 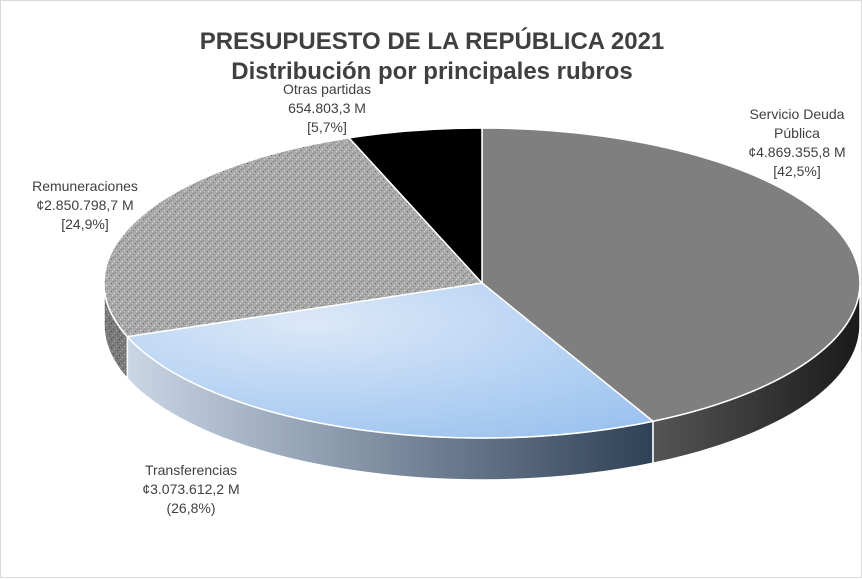 I want to click on data-label-line: Otras partidas, so click(x=327, y=89).